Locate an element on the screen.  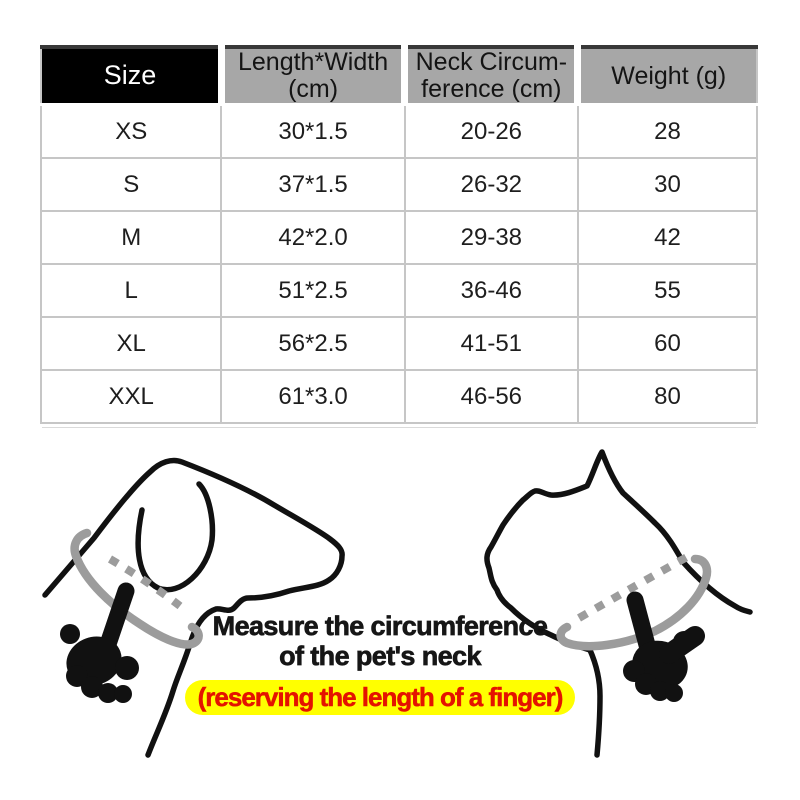
length-width-cell: 37*1.5 is located at coordinates (312, 184).